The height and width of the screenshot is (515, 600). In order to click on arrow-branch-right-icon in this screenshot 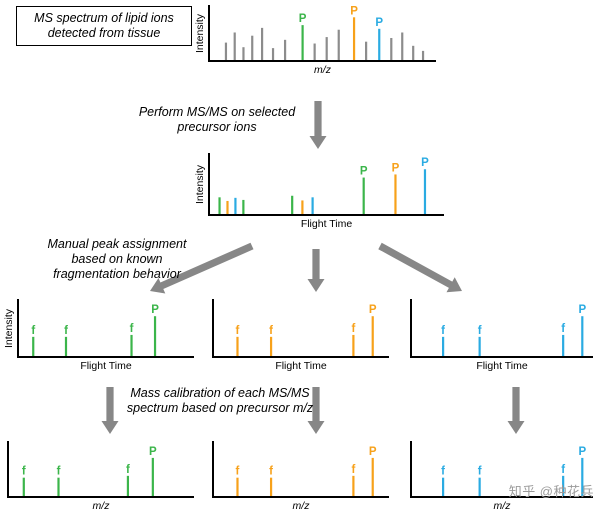, I will do `click(420, 267)`.